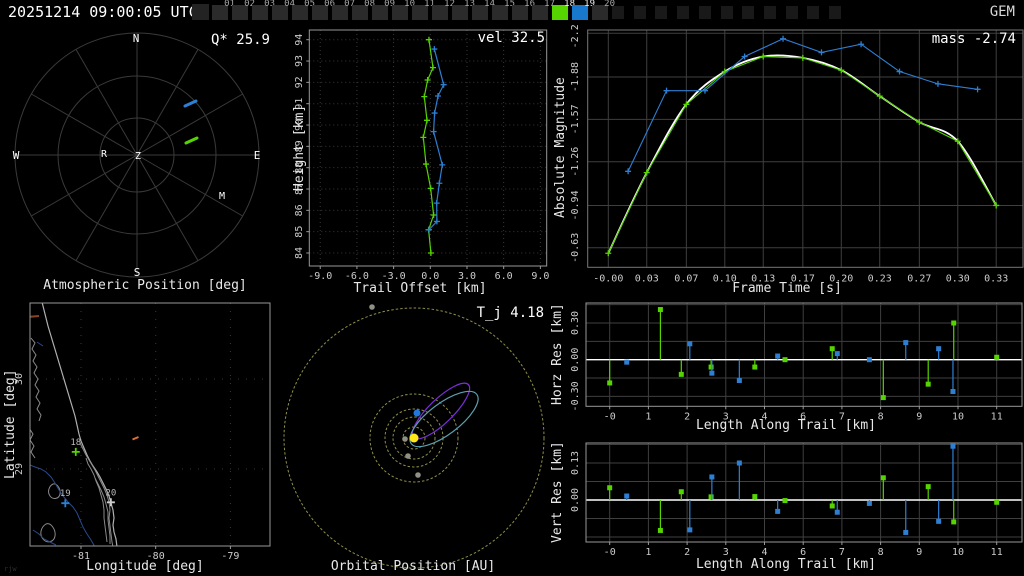 This screenshot has height=576, width=1024. I want to click on frame-cell-17: 17, so click(543, 10).